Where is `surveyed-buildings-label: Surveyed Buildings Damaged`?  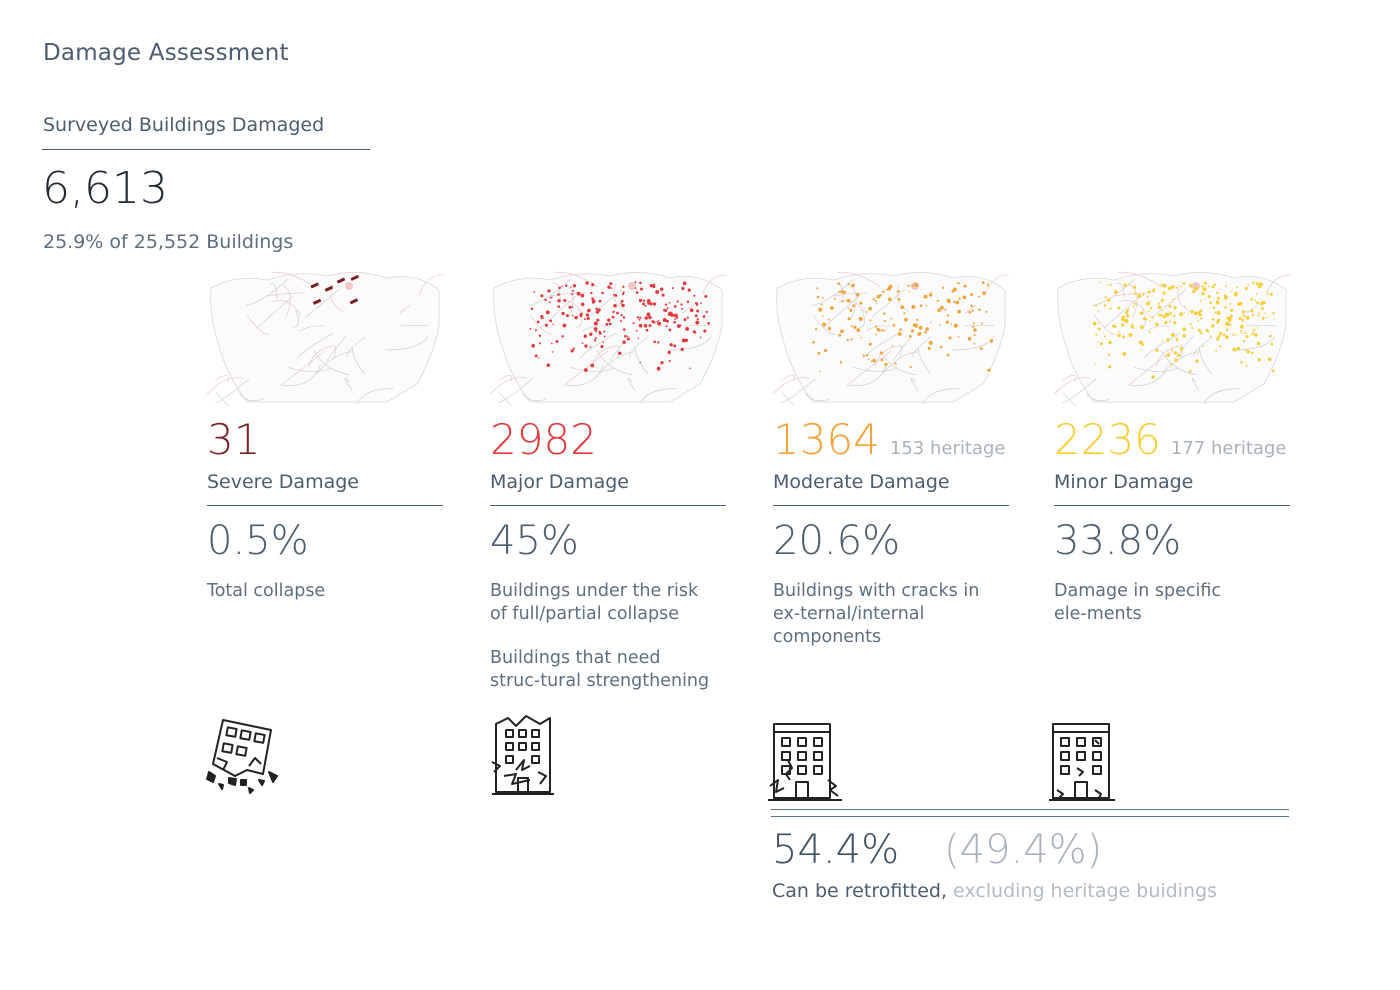 surveyed-buildings-label: Surveyed Buildings Damaged is located at coordinates (184, 125).